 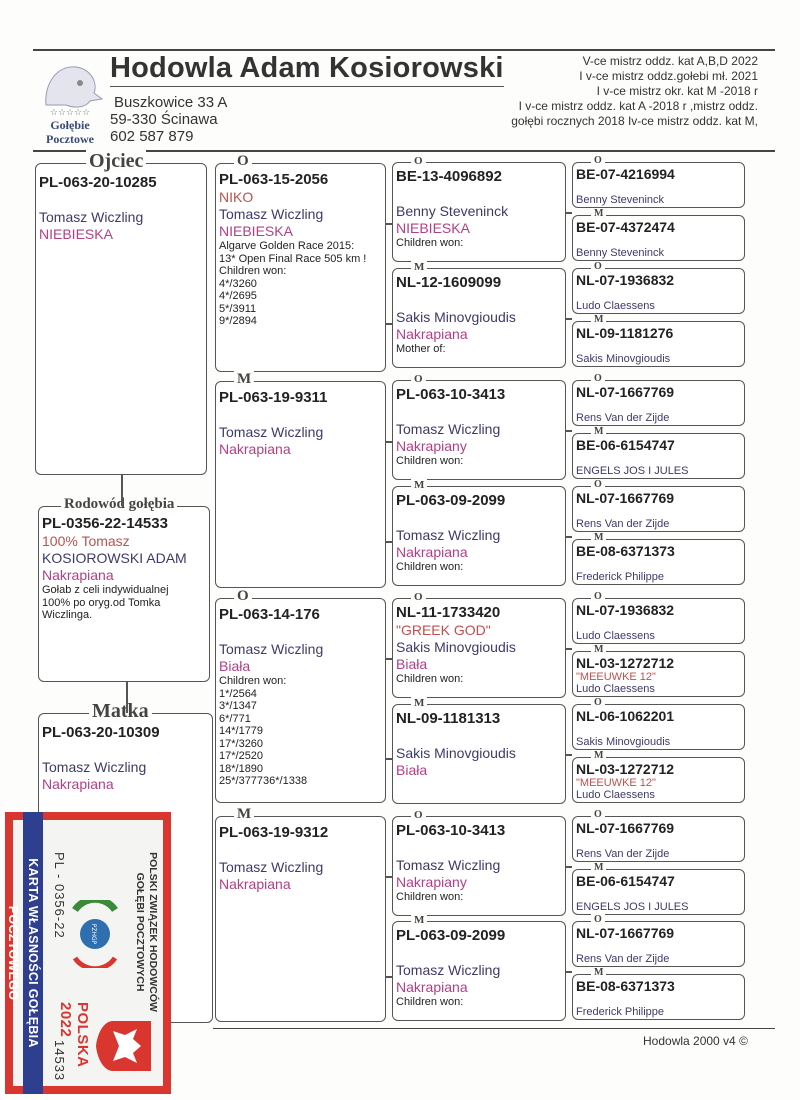 I want to click on father-legend: Ojciec, so click(x=116, y=161).